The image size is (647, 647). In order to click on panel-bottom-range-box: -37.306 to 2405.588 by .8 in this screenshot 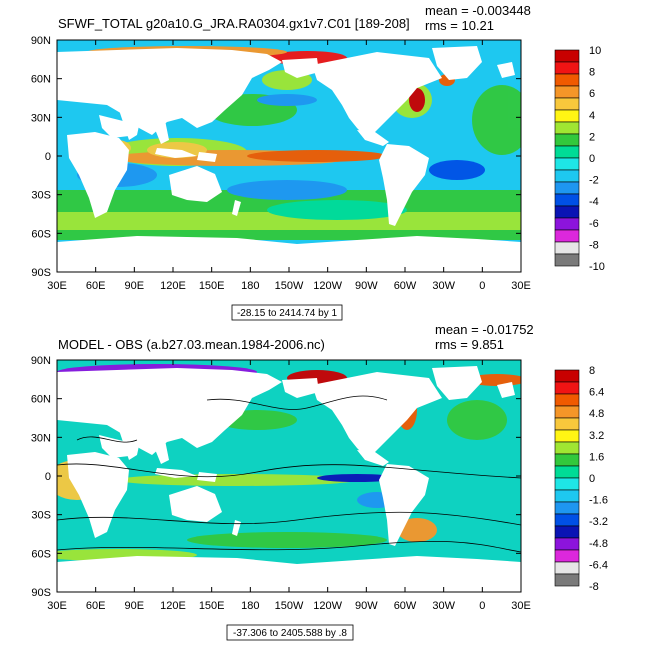, I will do `click(290, 632)`.